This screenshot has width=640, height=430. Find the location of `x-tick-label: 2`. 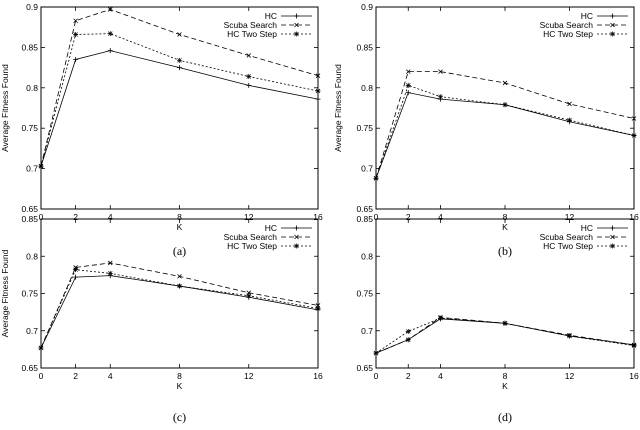

x-tick-label: 2 is located at coordinates (408, 217).